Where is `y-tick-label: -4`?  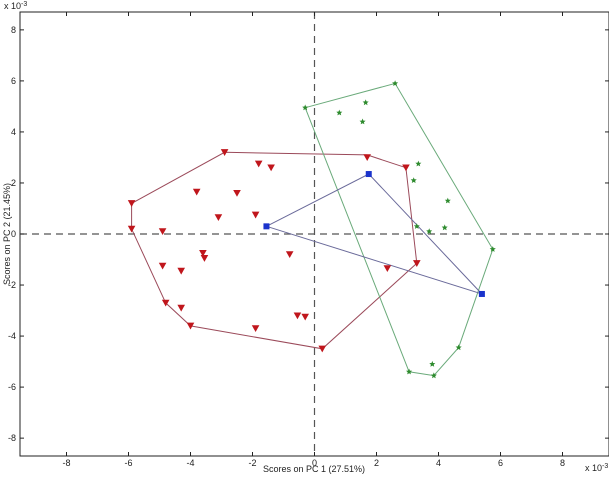
y-tick-label: -4 is located at coordinates (12, 336).